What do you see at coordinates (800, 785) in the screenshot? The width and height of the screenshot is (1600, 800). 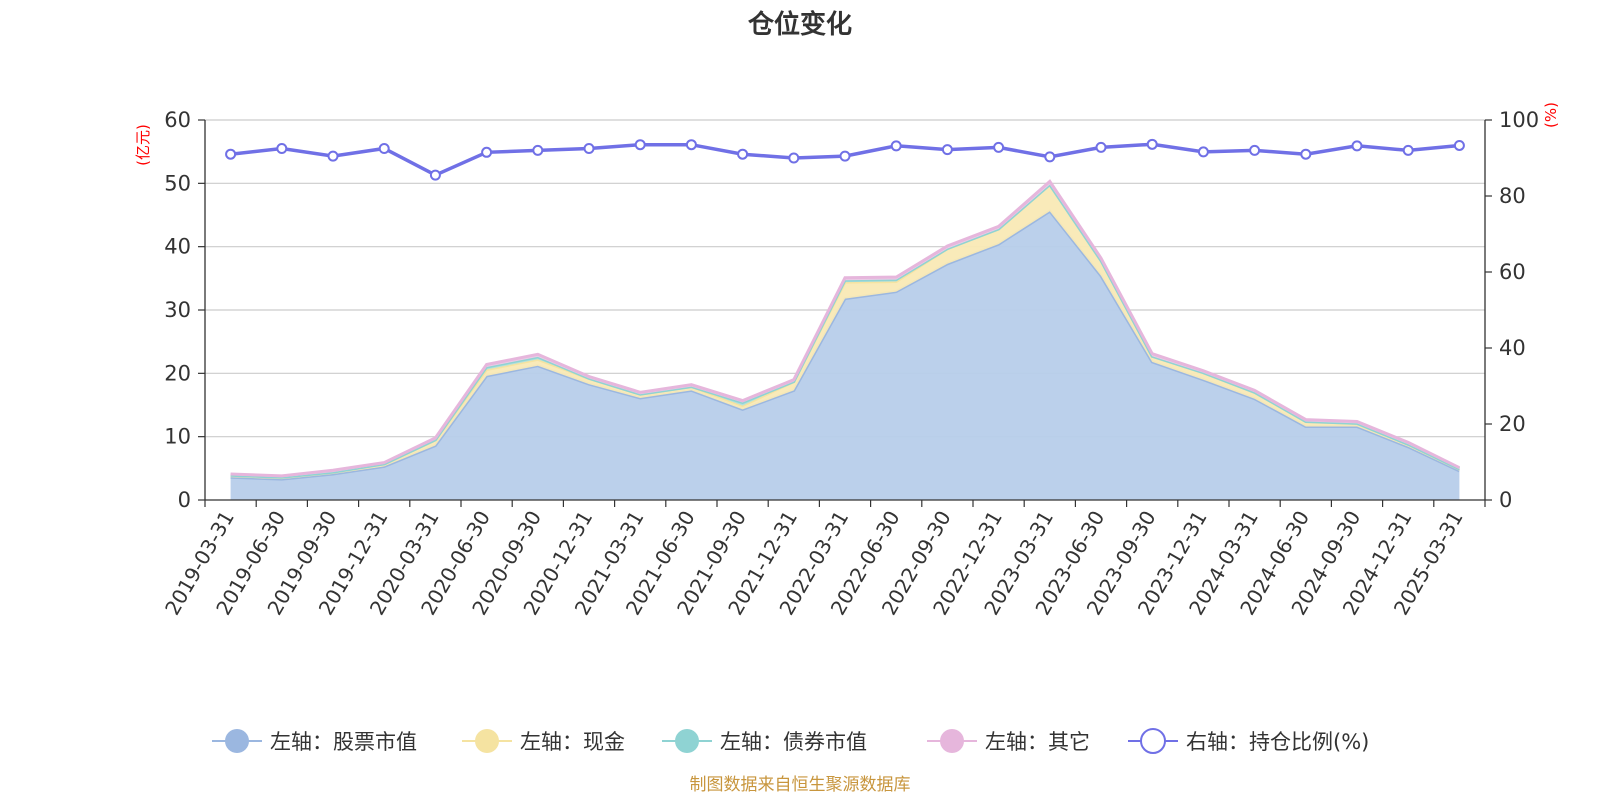 I see `source-note: 制图数据来自恒生聚源数据库` at bounding box center [800, 785].